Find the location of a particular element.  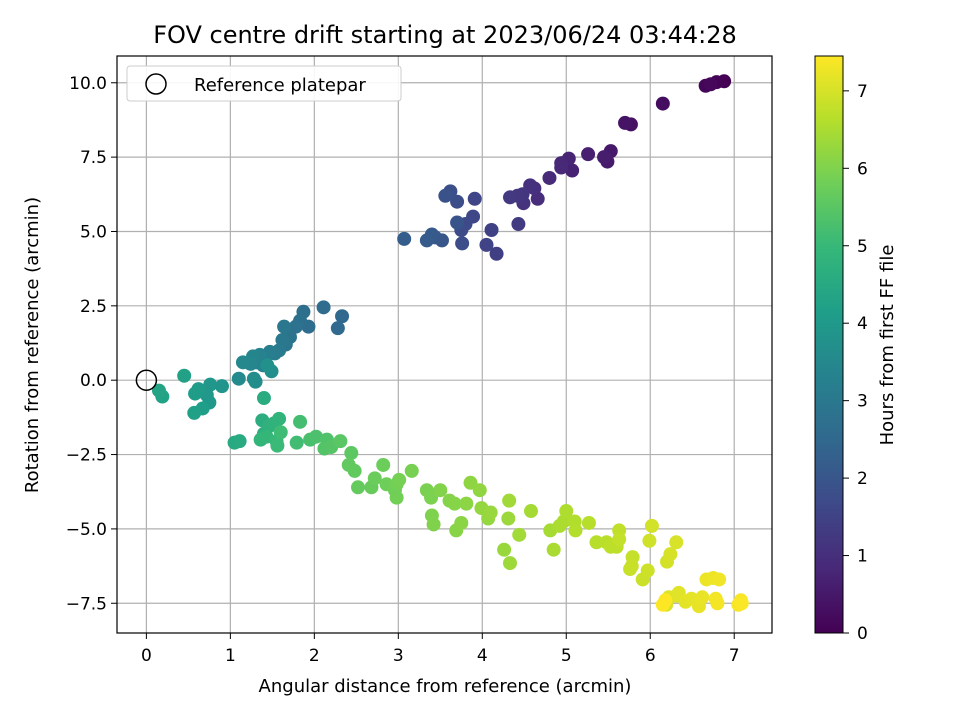

colorbar-label: Hours from first FF file is located at coordinates (887, 345).